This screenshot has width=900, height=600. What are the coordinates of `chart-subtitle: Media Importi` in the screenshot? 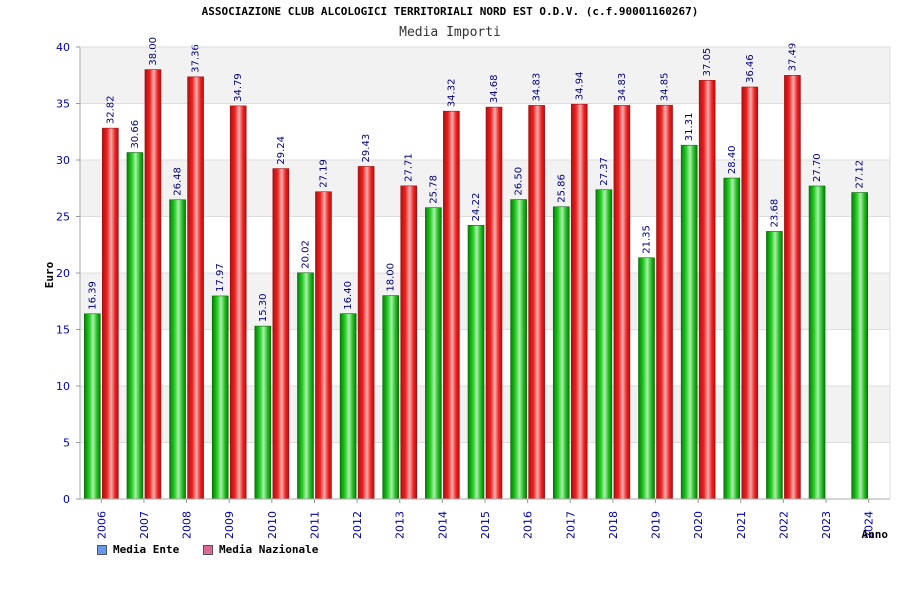 It's located at (450, 32).